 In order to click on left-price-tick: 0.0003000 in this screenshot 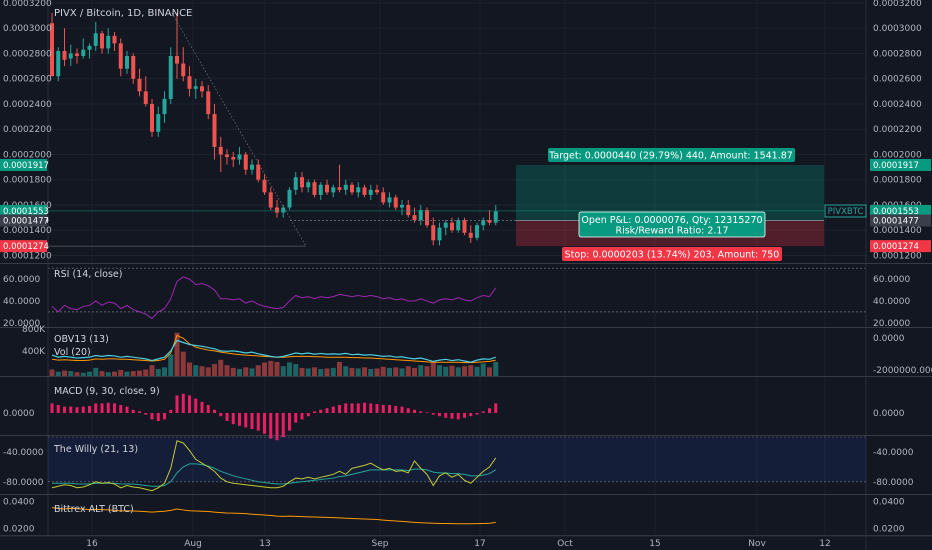, I will do `click(27, 29)`.